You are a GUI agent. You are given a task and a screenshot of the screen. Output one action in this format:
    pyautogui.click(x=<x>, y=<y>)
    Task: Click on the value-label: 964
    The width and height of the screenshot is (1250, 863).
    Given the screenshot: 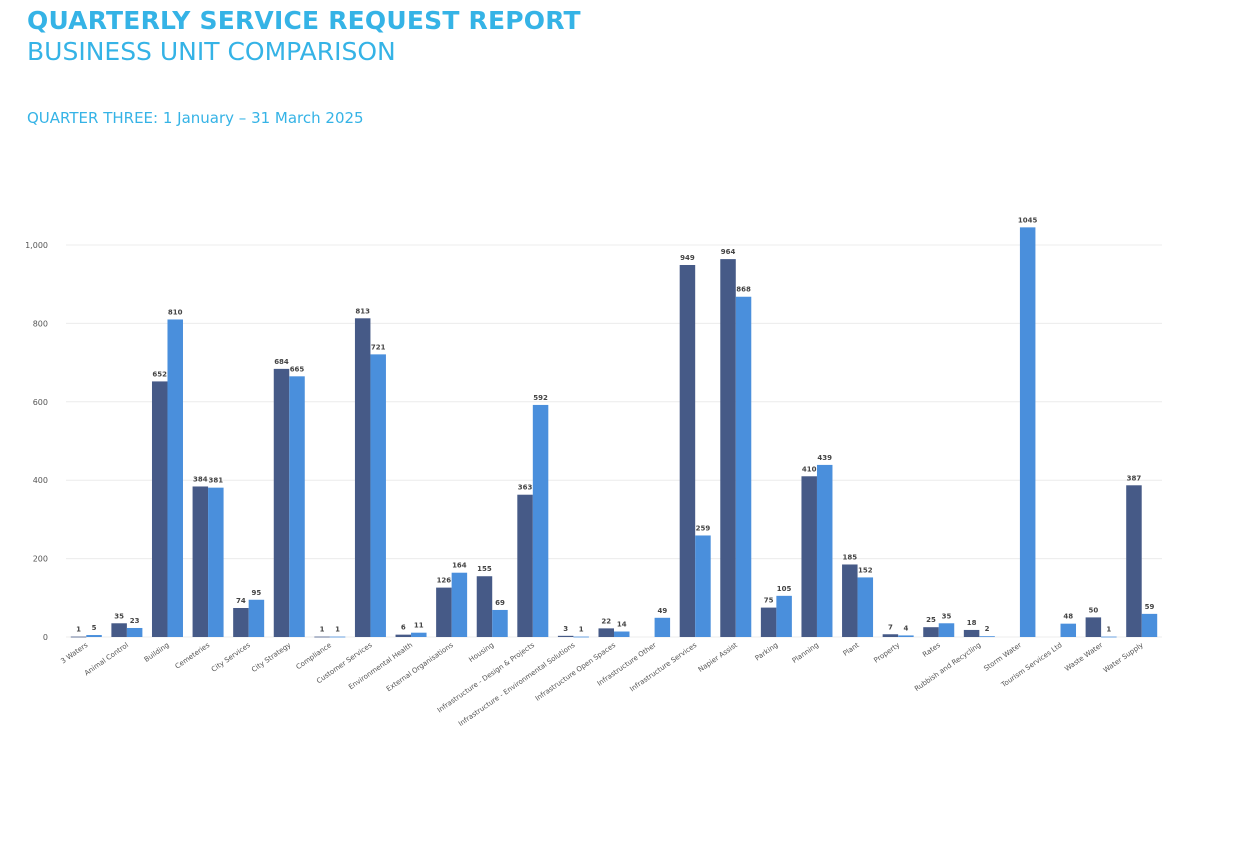 What is the action you would take?
    pyautogui.click(x=728, y=252)
    